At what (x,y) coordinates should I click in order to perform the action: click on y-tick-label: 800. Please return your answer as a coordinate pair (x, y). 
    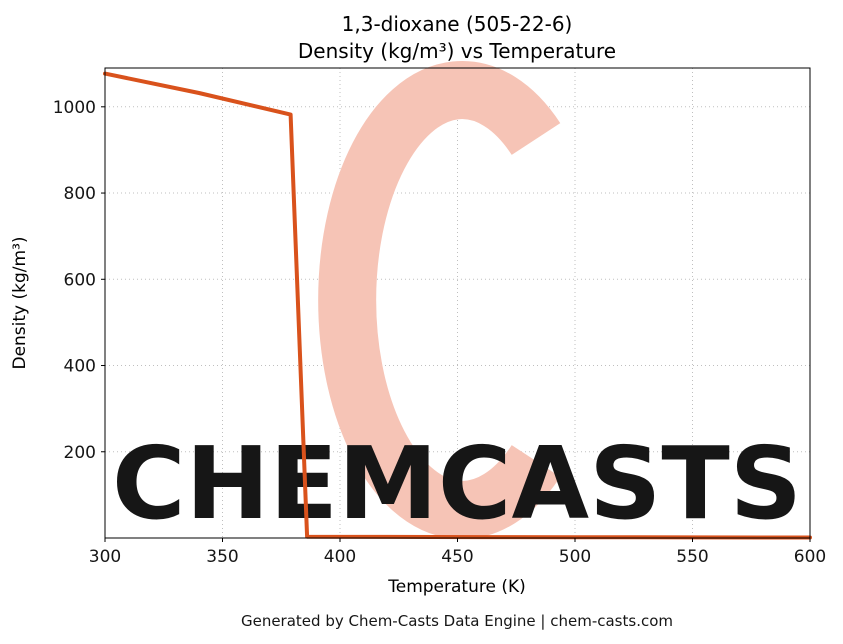
    Looking at the image, I should click on (80, 194).